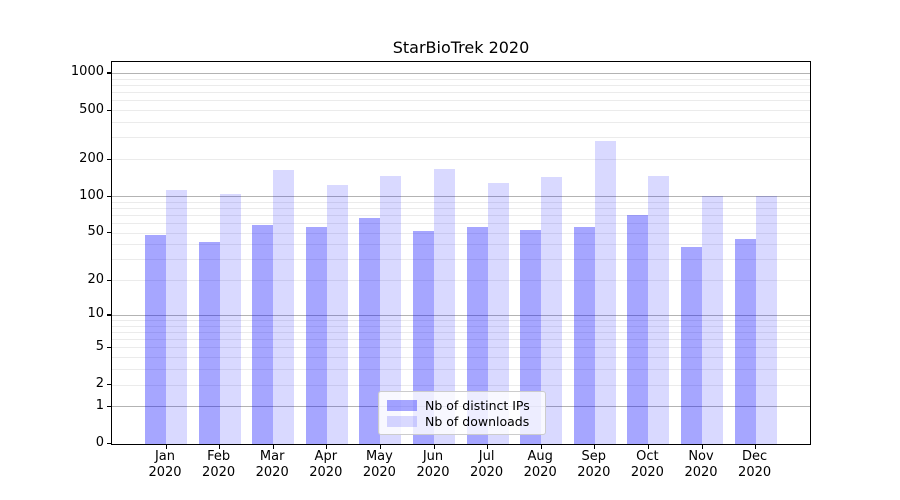 The height and width of the screenshot is (500, 900). I want to click on y-tick-label: 5, so click(99, 346).